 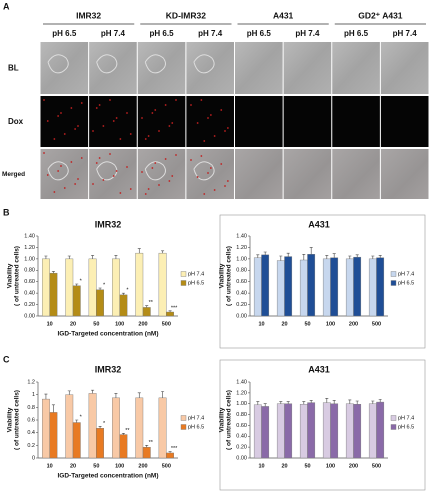 What do you see at coordinates (104, 424) in the screenshot?
I see `significance-marker: *` at bounding box center [104, 424].